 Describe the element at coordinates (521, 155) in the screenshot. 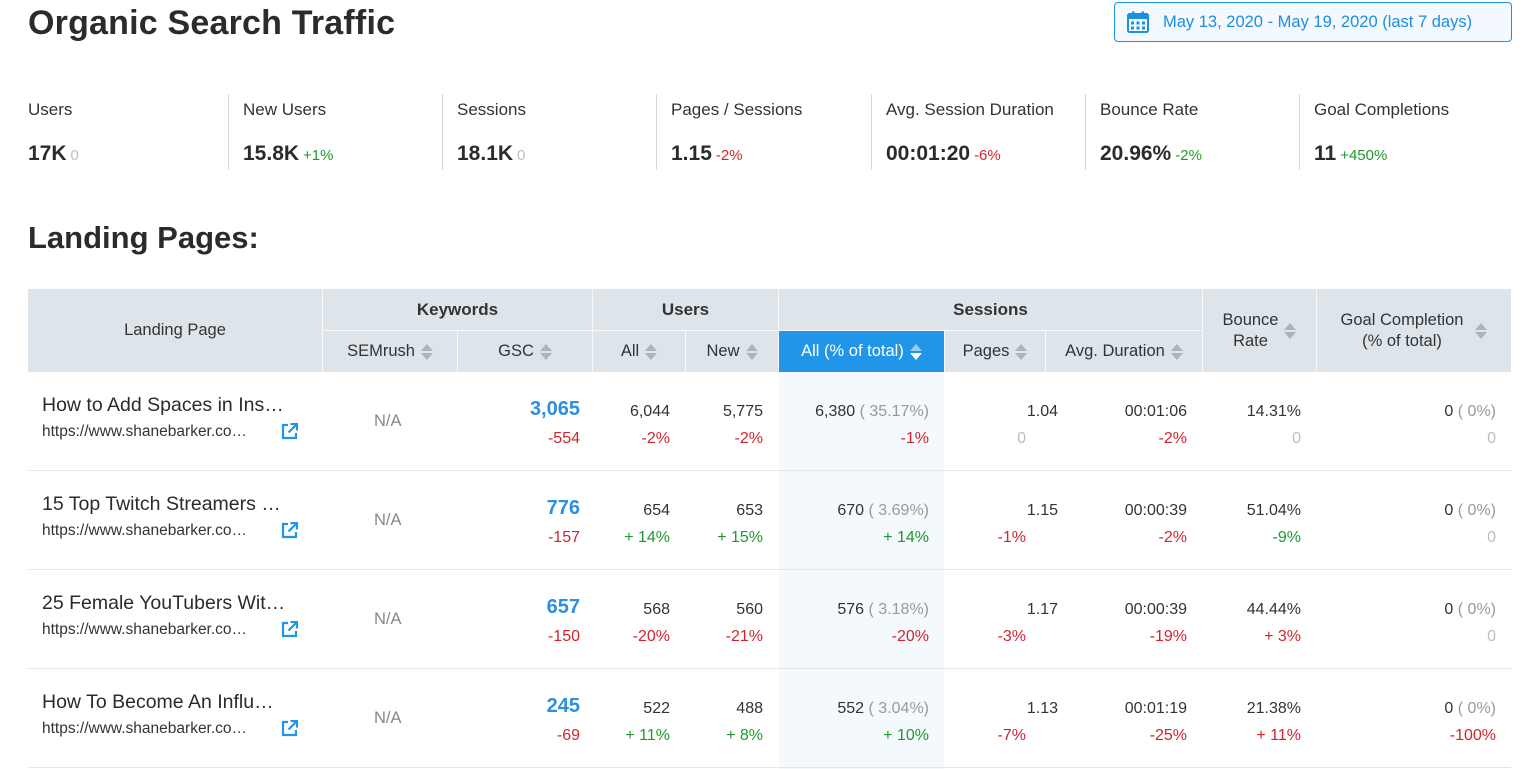

I see `metric-delta: 0` at that location.